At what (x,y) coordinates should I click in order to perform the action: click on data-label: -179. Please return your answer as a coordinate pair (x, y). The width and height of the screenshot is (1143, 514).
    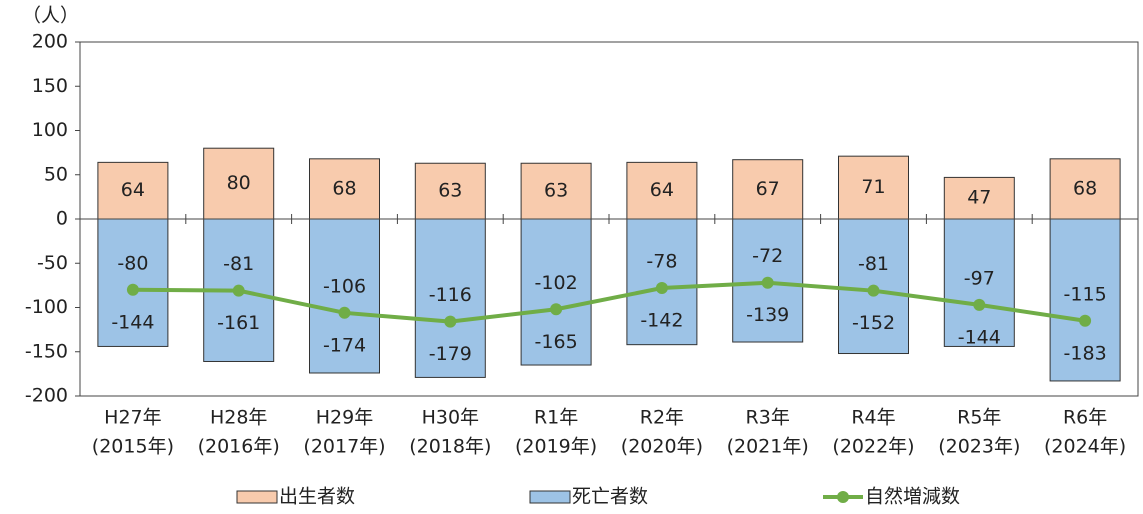
    Looking at the image, I should click on (450, 354).